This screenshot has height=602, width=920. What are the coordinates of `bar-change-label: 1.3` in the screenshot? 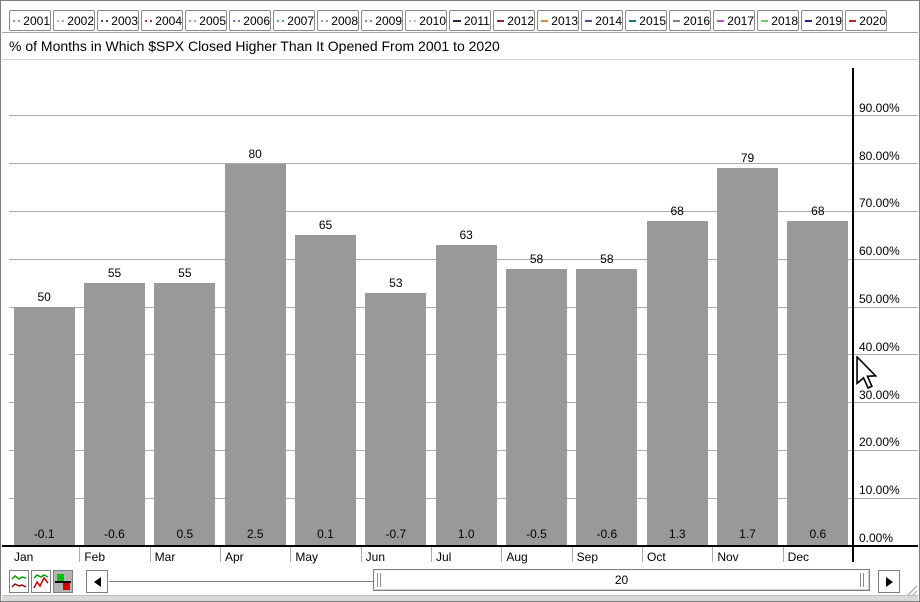 It's located at (677, 534).